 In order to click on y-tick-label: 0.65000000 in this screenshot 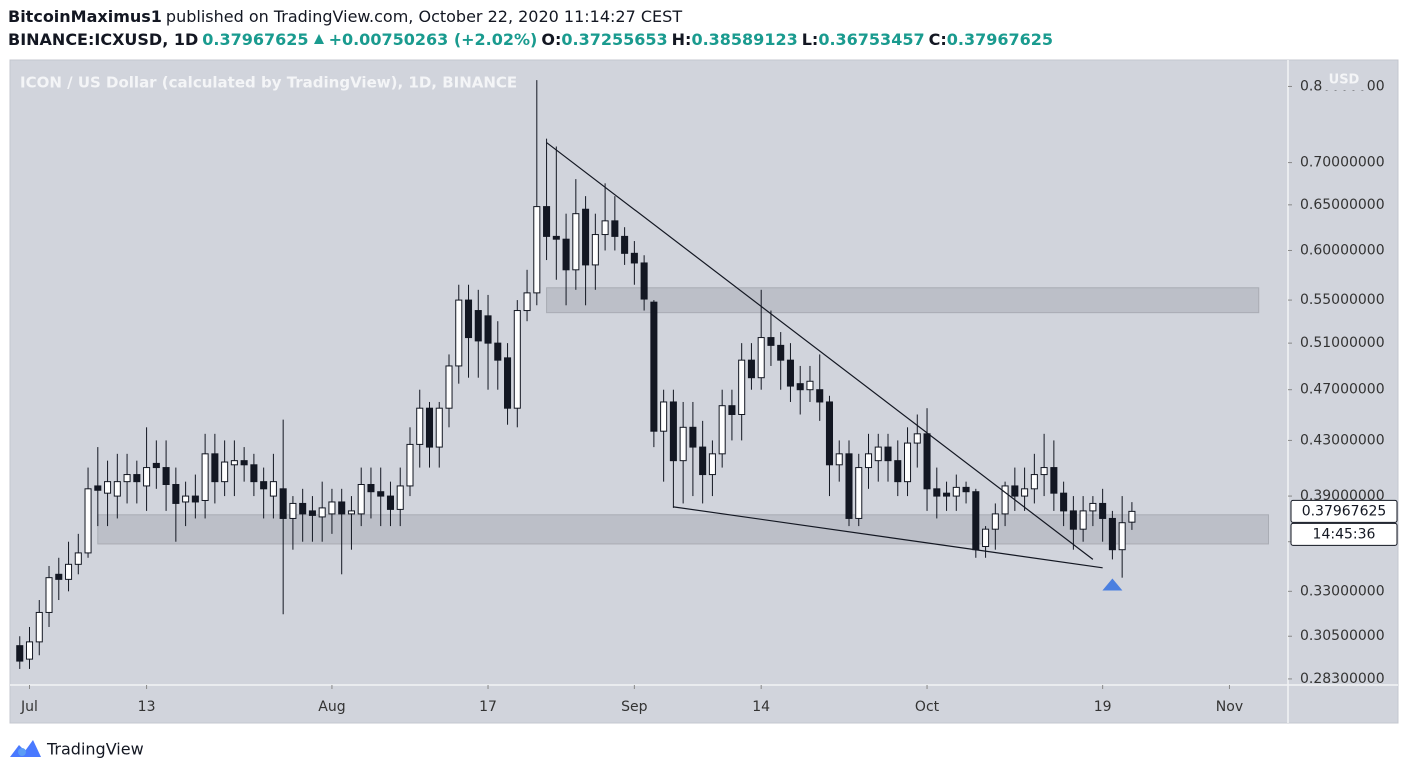, I will do `click(1342, 205)`.